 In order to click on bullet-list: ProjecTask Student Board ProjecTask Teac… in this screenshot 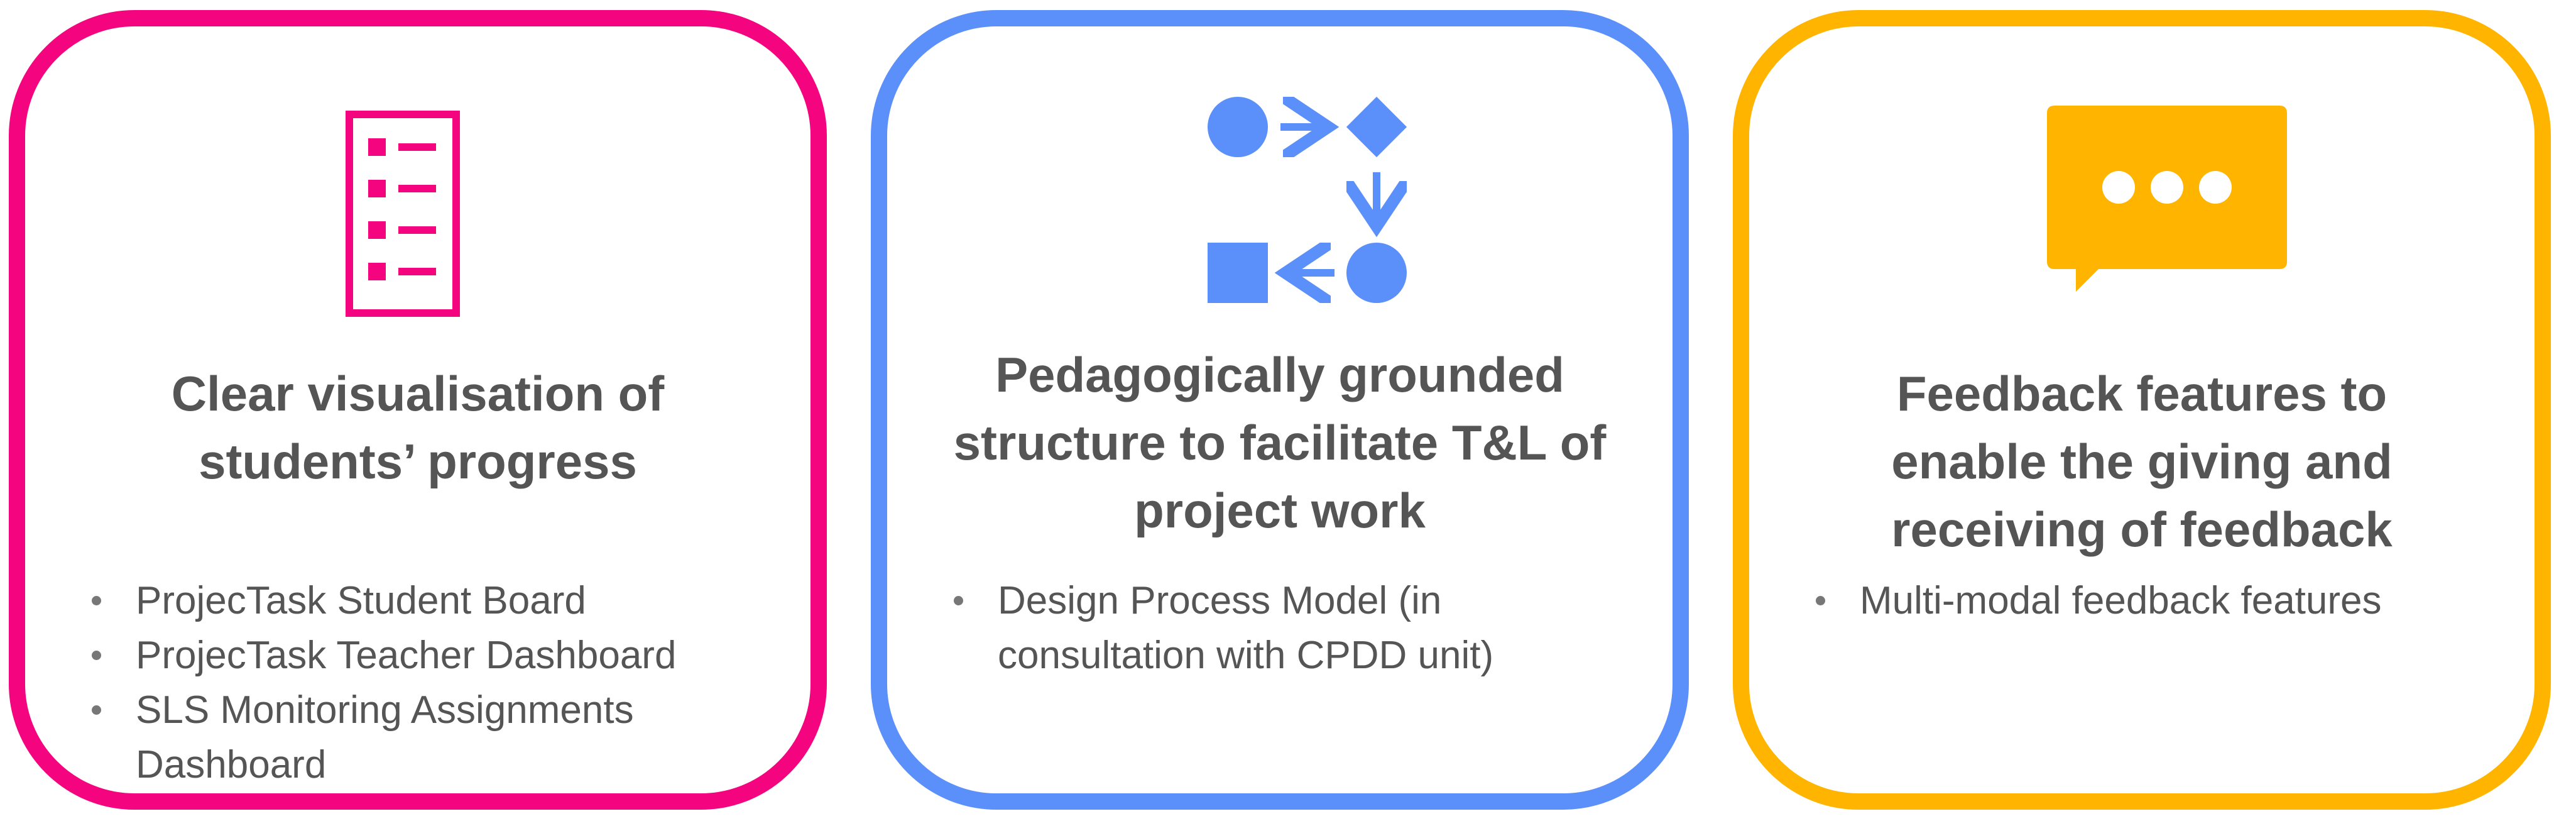, I will do `click(431, 682)`.